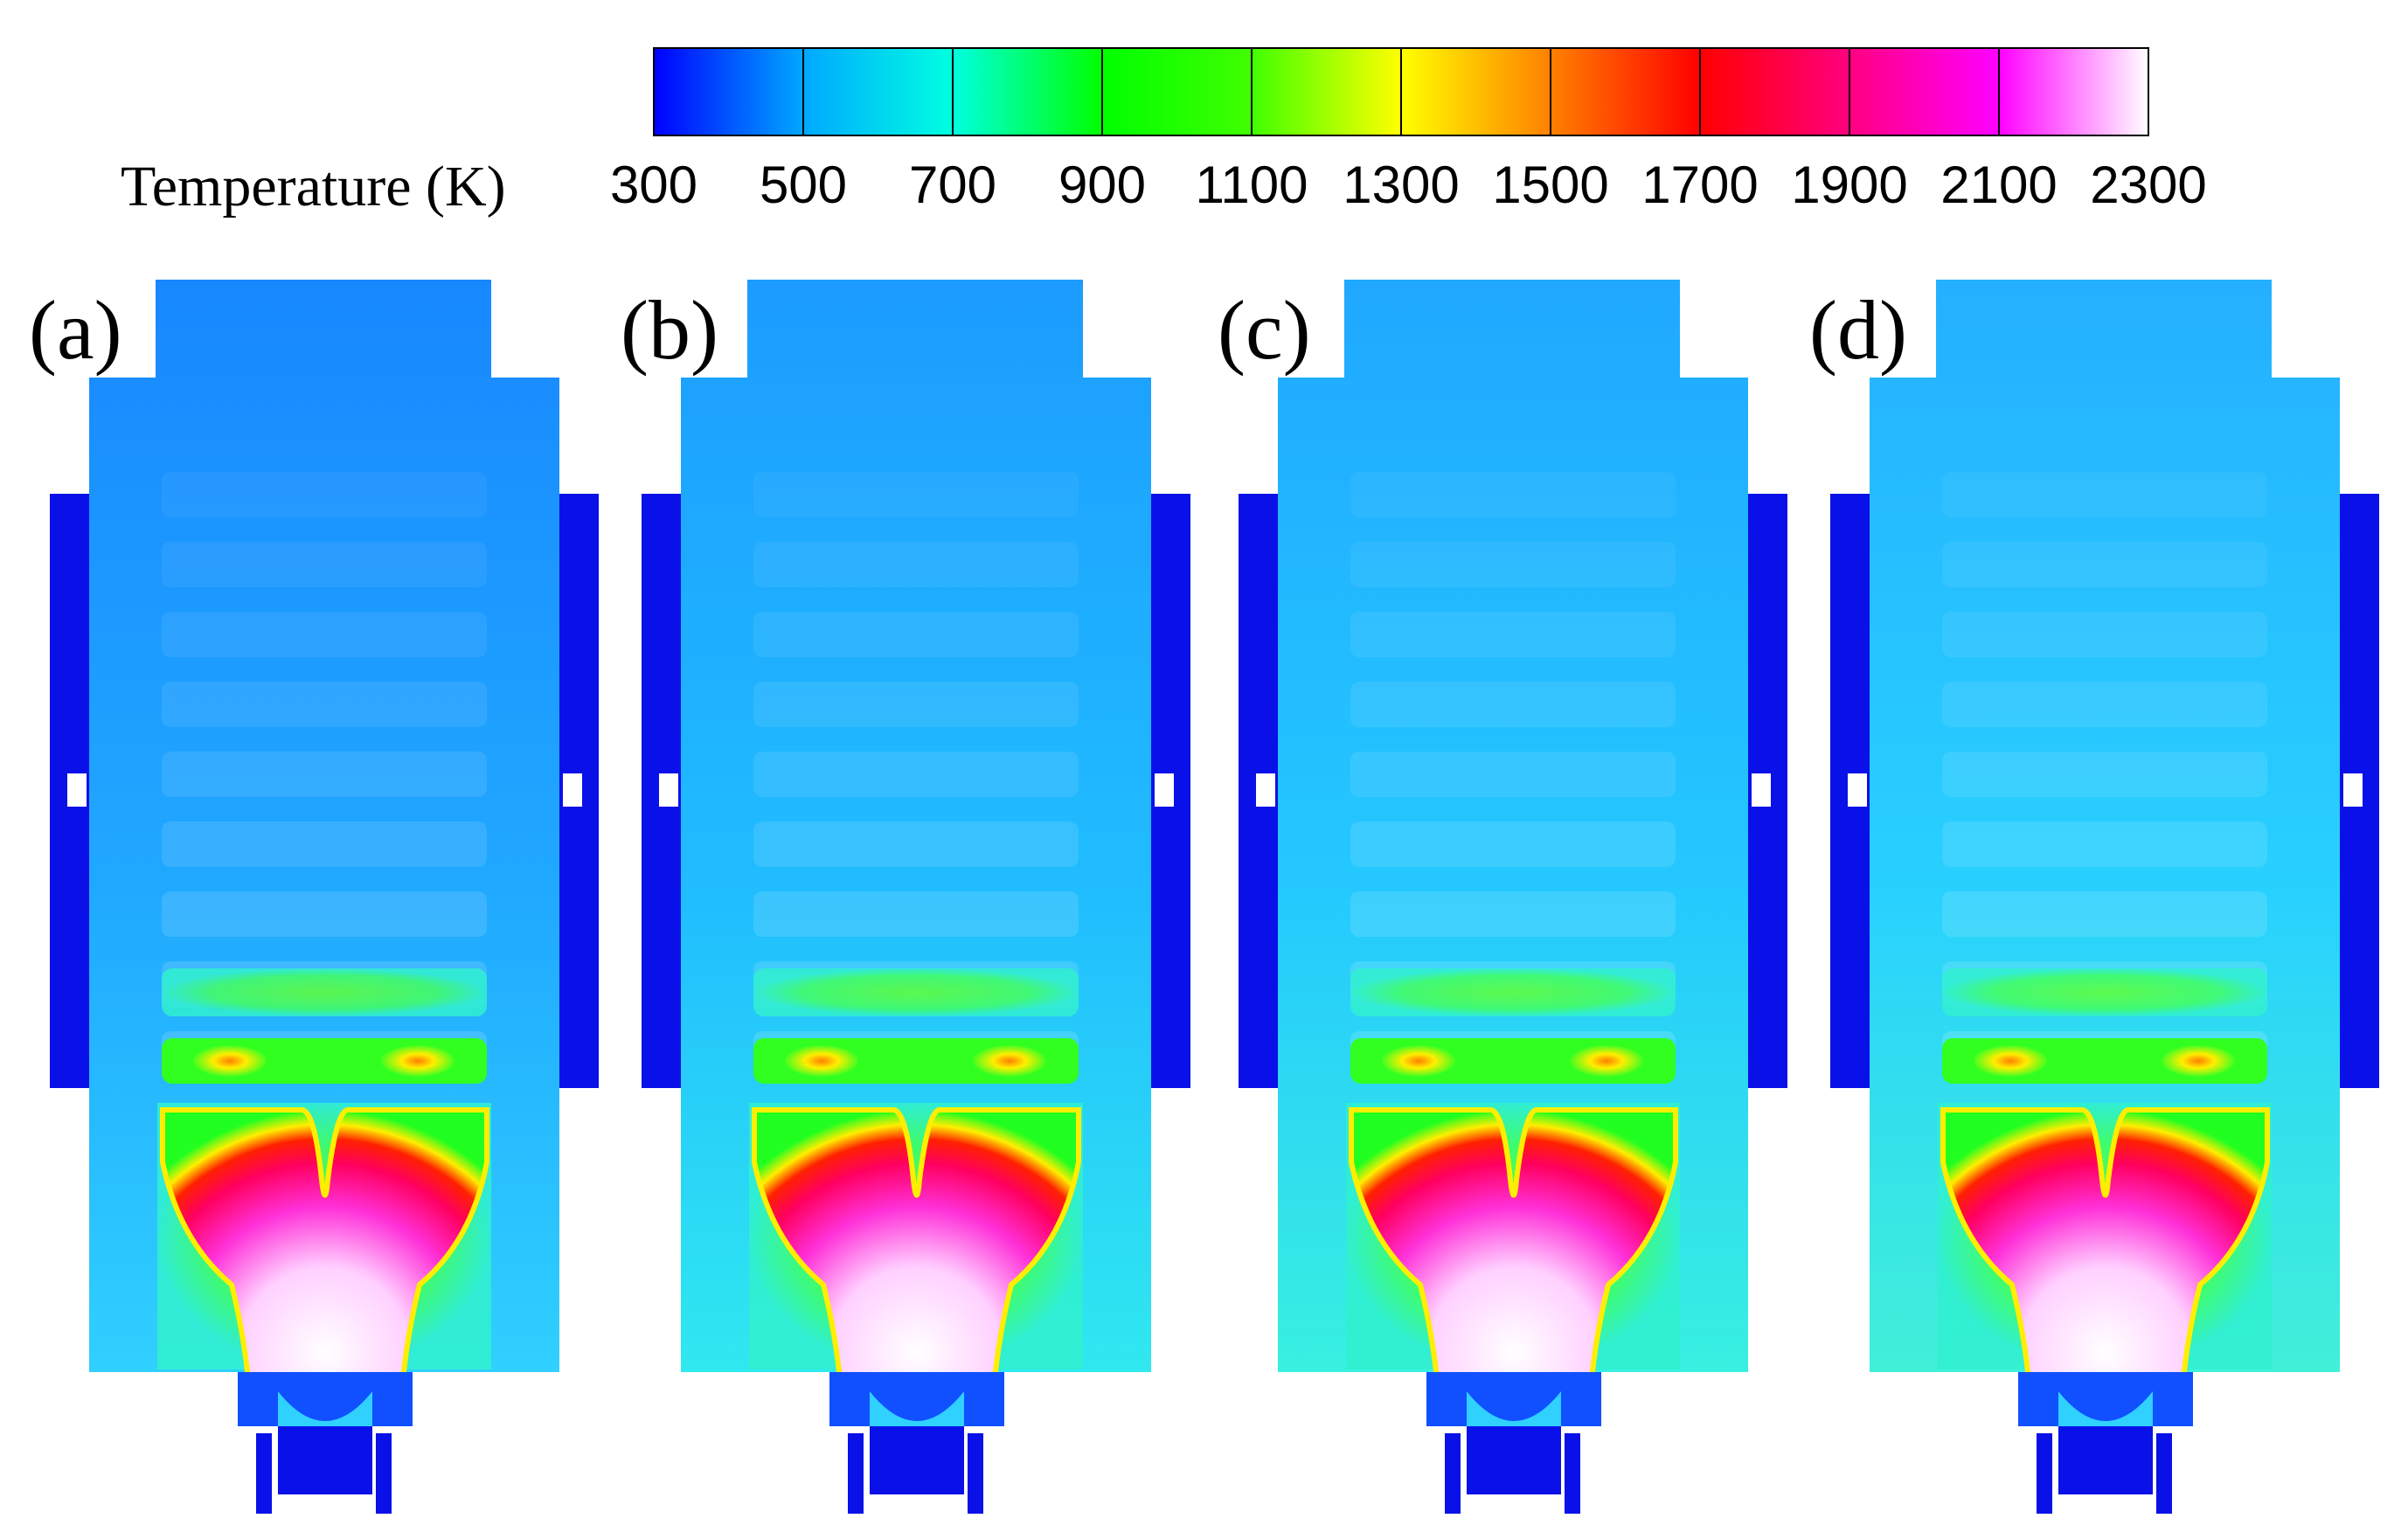  Describe the element at coordinates (1264, 330) in the screenshot. I see `panel-label: (c)` at that location.